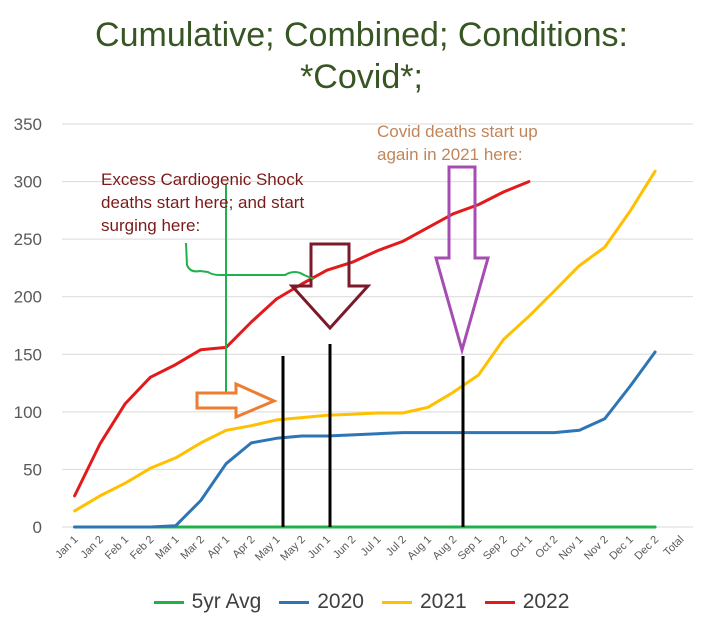 The height and width of the screenshot is (628, 723). What do you see at coordinates (371, 546) in the screenshot?
I see `x-tick-label: Jul 1` at bounding box center [371, 546].